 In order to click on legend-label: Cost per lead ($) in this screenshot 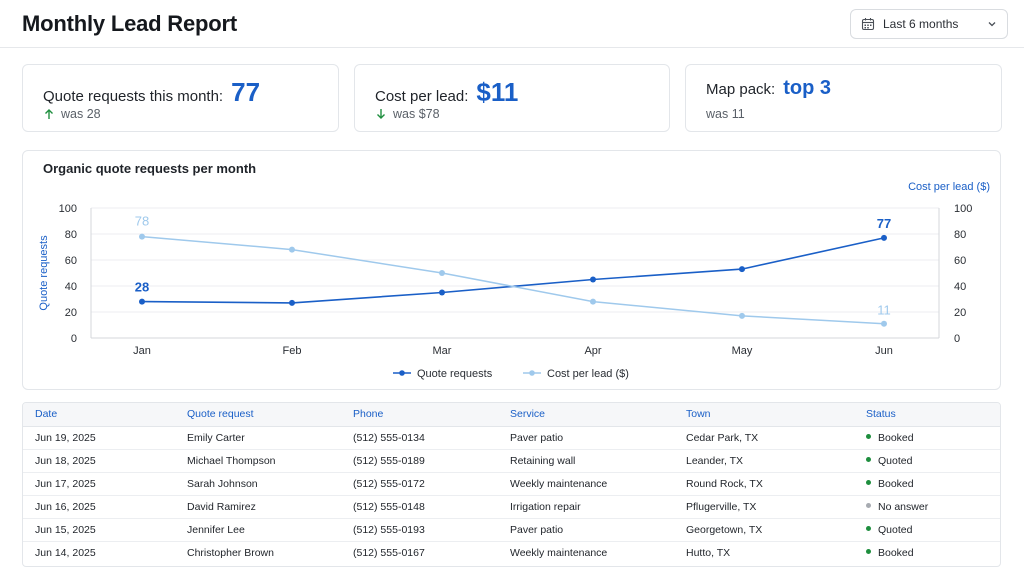, I will do `click(588, 374)`.